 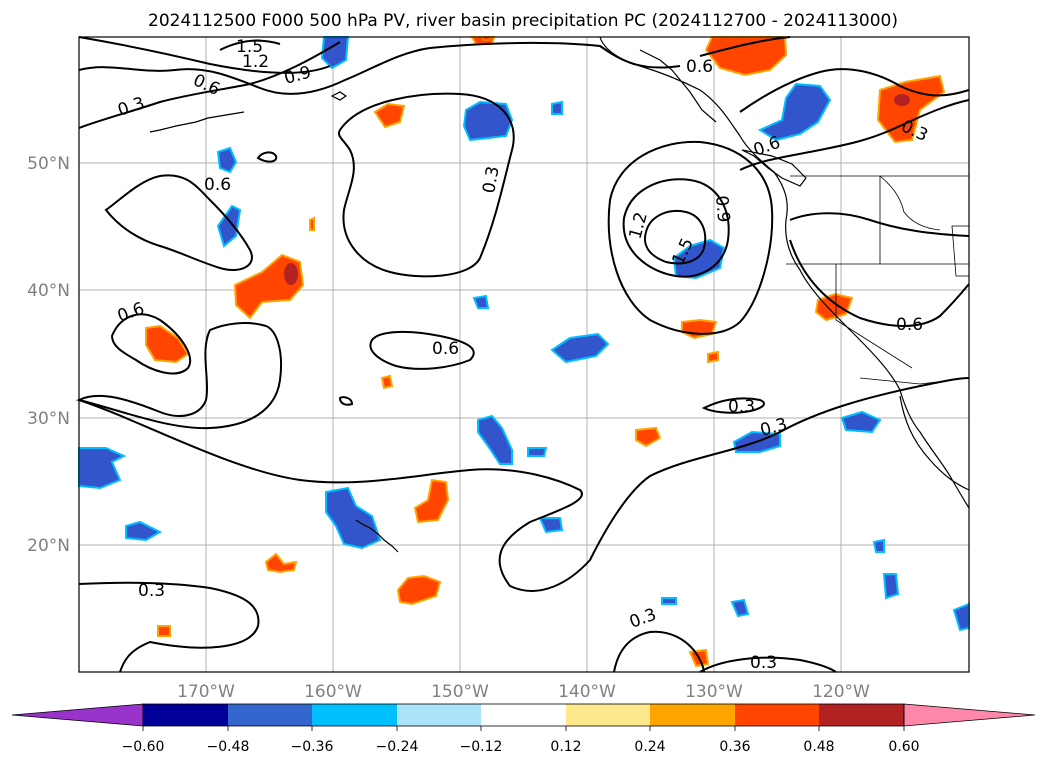 I want to click on lon-tick-label: 150°W, so click(x=460, y=692).